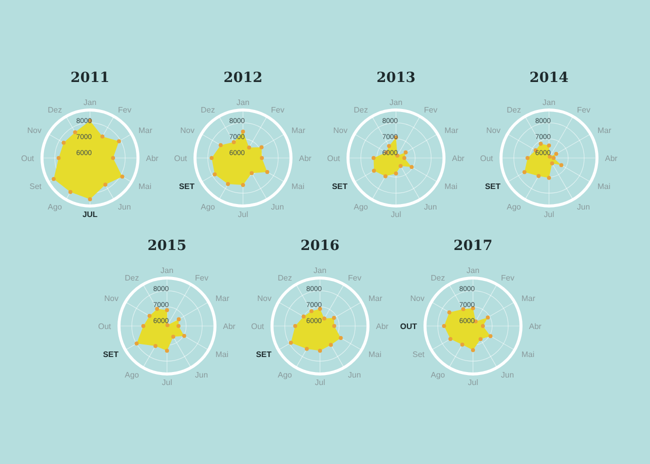 This screenshot has width=650, height=464. I want to click on chart-title: 2017, so click(473, 246).